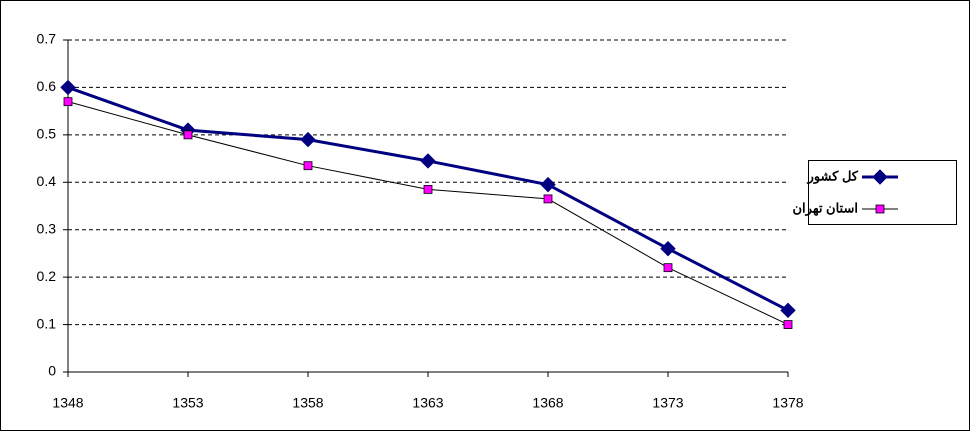 This screenshot has height=437, width=971. I want to click on x-tick-label: 1368, so click(547, 403).